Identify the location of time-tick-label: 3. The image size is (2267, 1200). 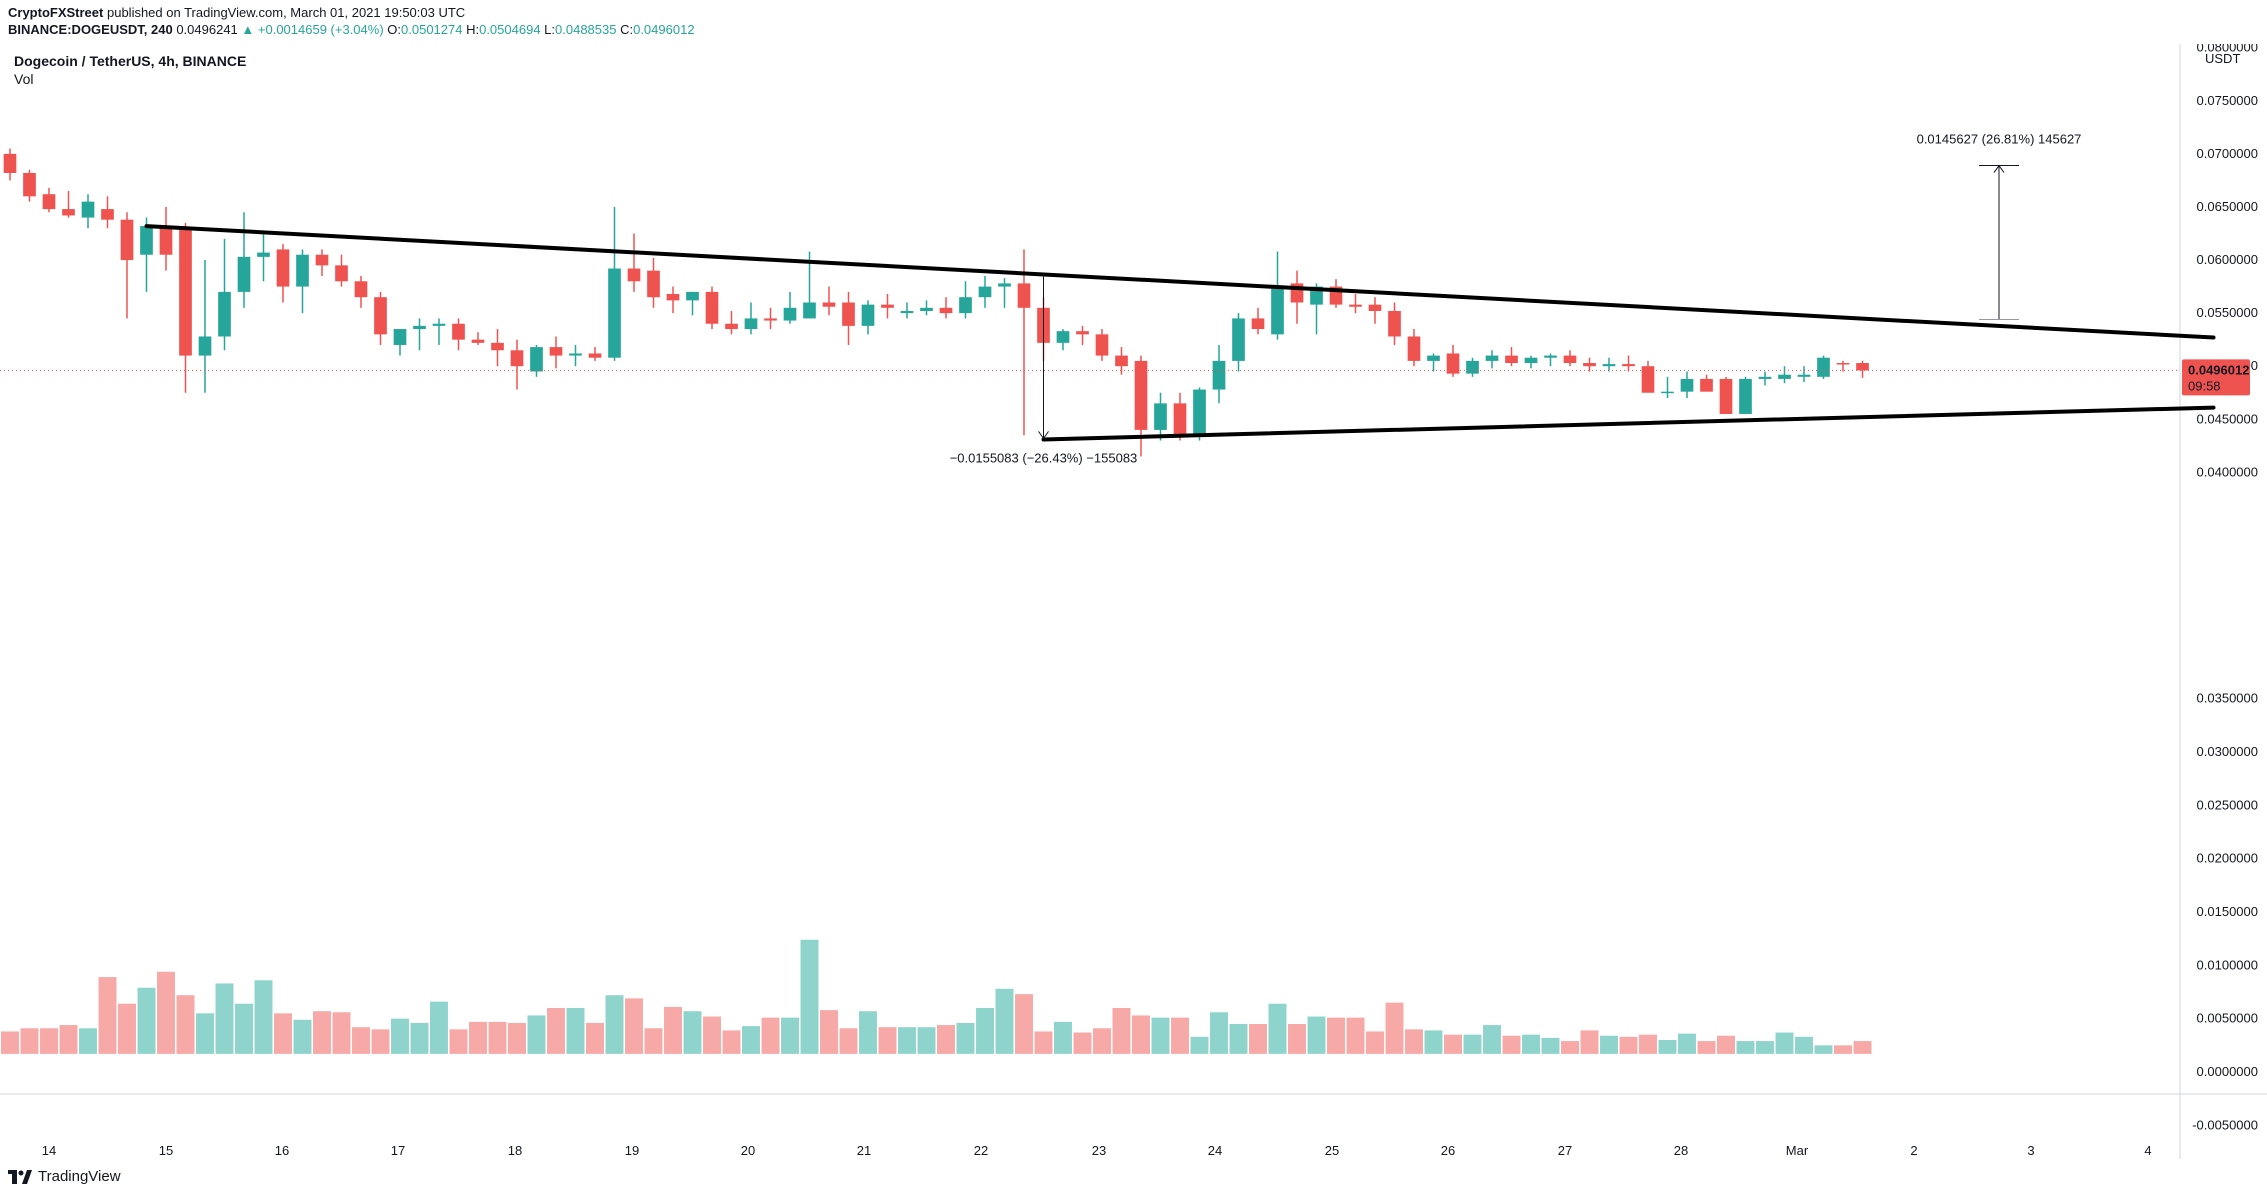
(2030, 1150).